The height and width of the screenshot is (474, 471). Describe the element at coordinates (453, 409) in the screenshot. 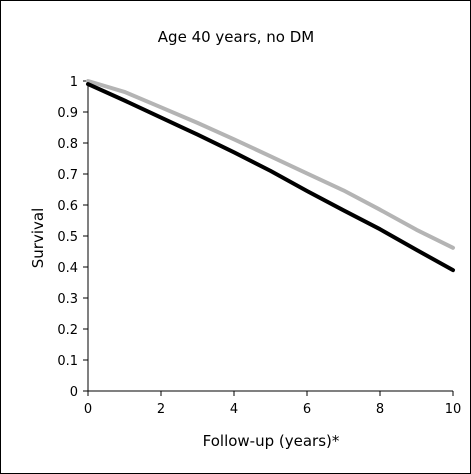

I see `x-tick-label: 10` at that location.